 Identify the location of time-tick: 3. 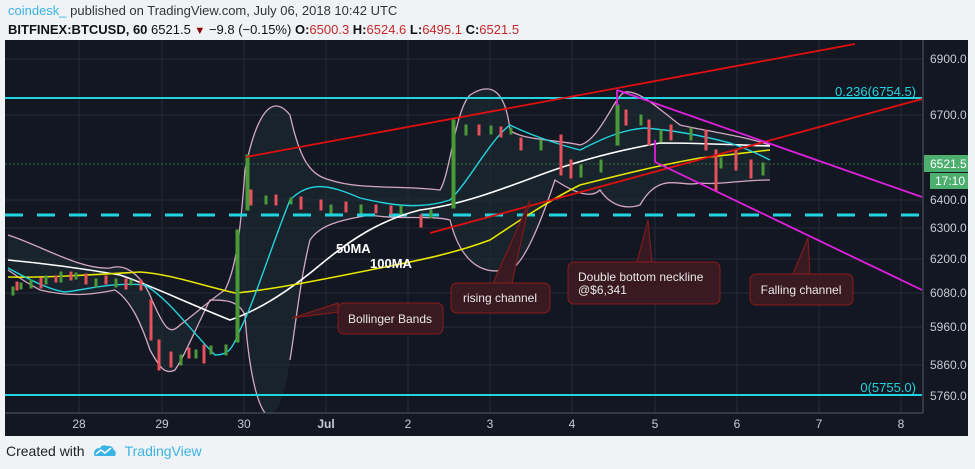
(490, 424).